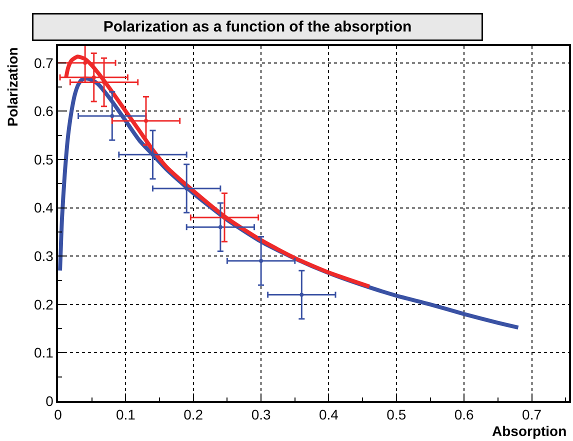  I want to click on x-tick-label: 0.3, so click(261, 414).